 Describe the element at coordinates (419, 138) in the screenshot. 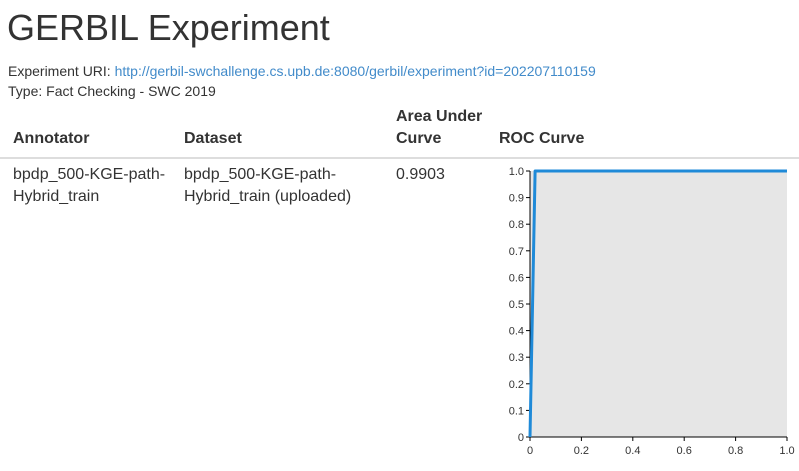

I see `header-auc-line2: Curve` at that location.